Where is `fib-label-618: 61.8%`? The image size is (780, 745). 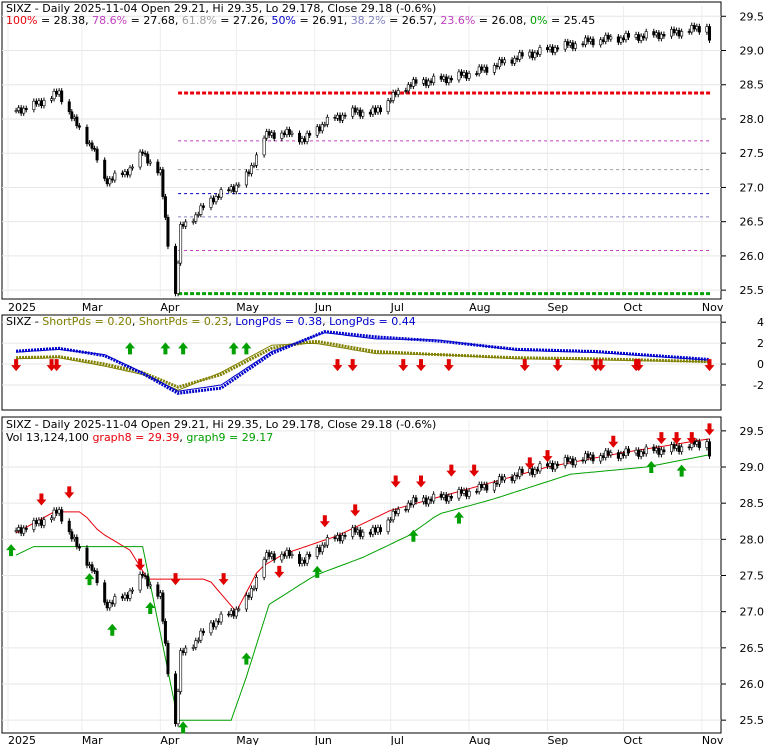
fib-label-618: 61.8% is located at coordinates (199, 20).